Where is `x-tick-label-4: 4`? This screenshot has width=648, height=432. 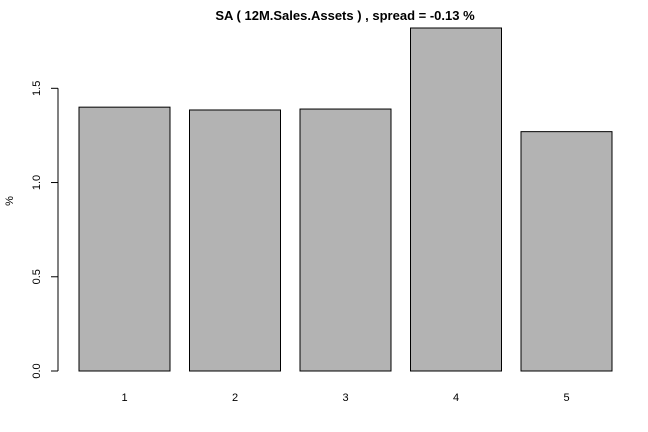
x-tick-label-4: 4 is located at coordinates (456, 398).